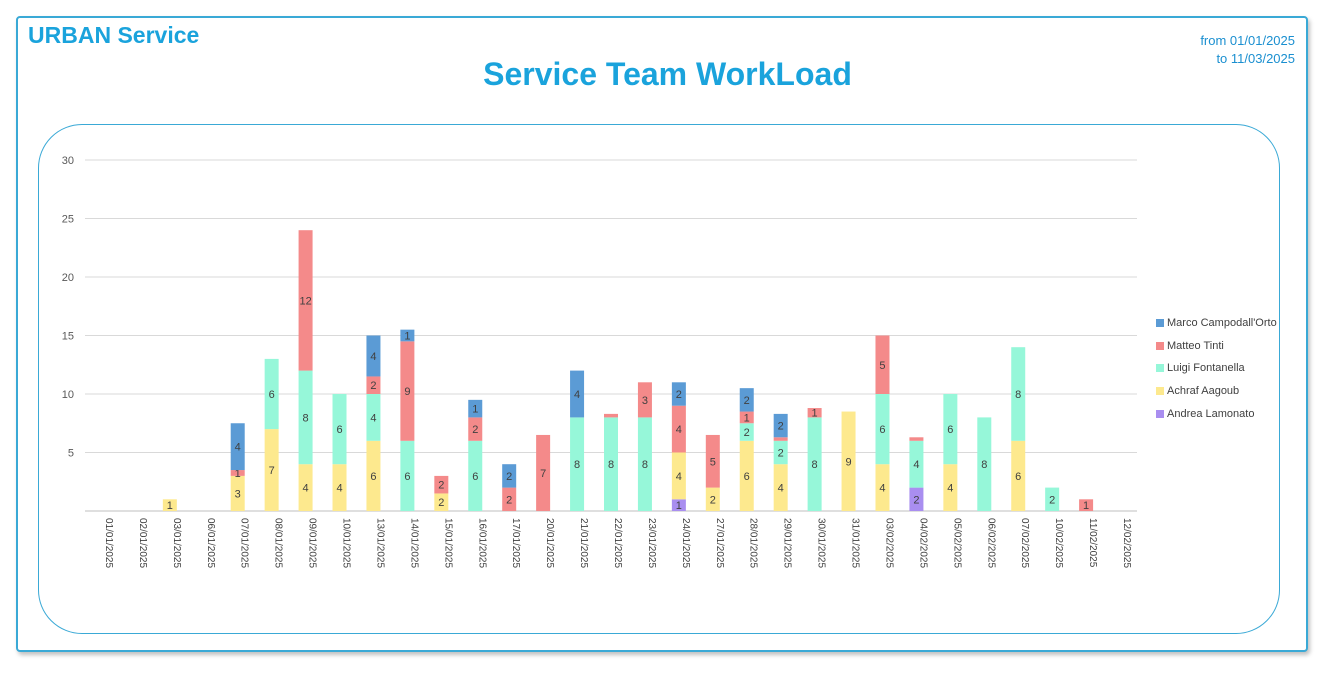 This screenshot has height=675, width=1335. Describe the element at coordinates (753, 543) in the screenshot. I see `x-tick-label: 28/01/2025` at that location.